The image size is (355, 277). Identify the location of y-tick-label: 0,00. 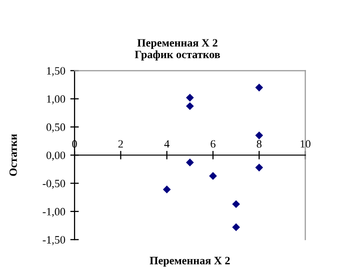
(56, 156).